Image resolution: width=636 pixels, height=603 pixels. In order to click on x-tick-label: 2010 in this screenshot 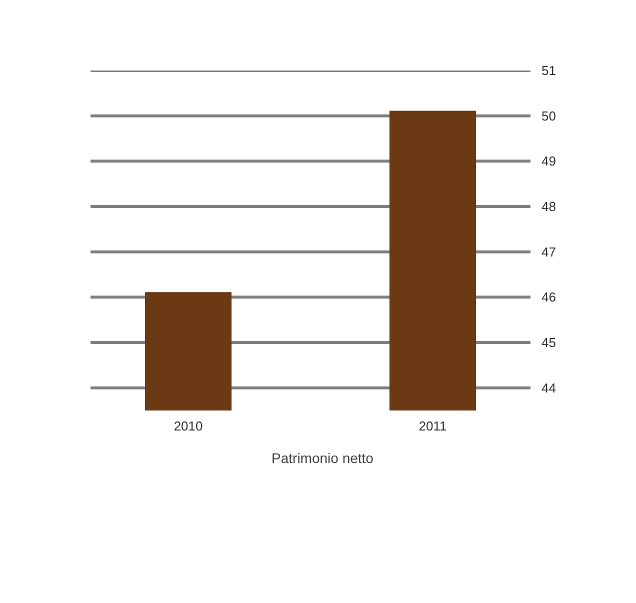, I will do `click(188, 426)`.